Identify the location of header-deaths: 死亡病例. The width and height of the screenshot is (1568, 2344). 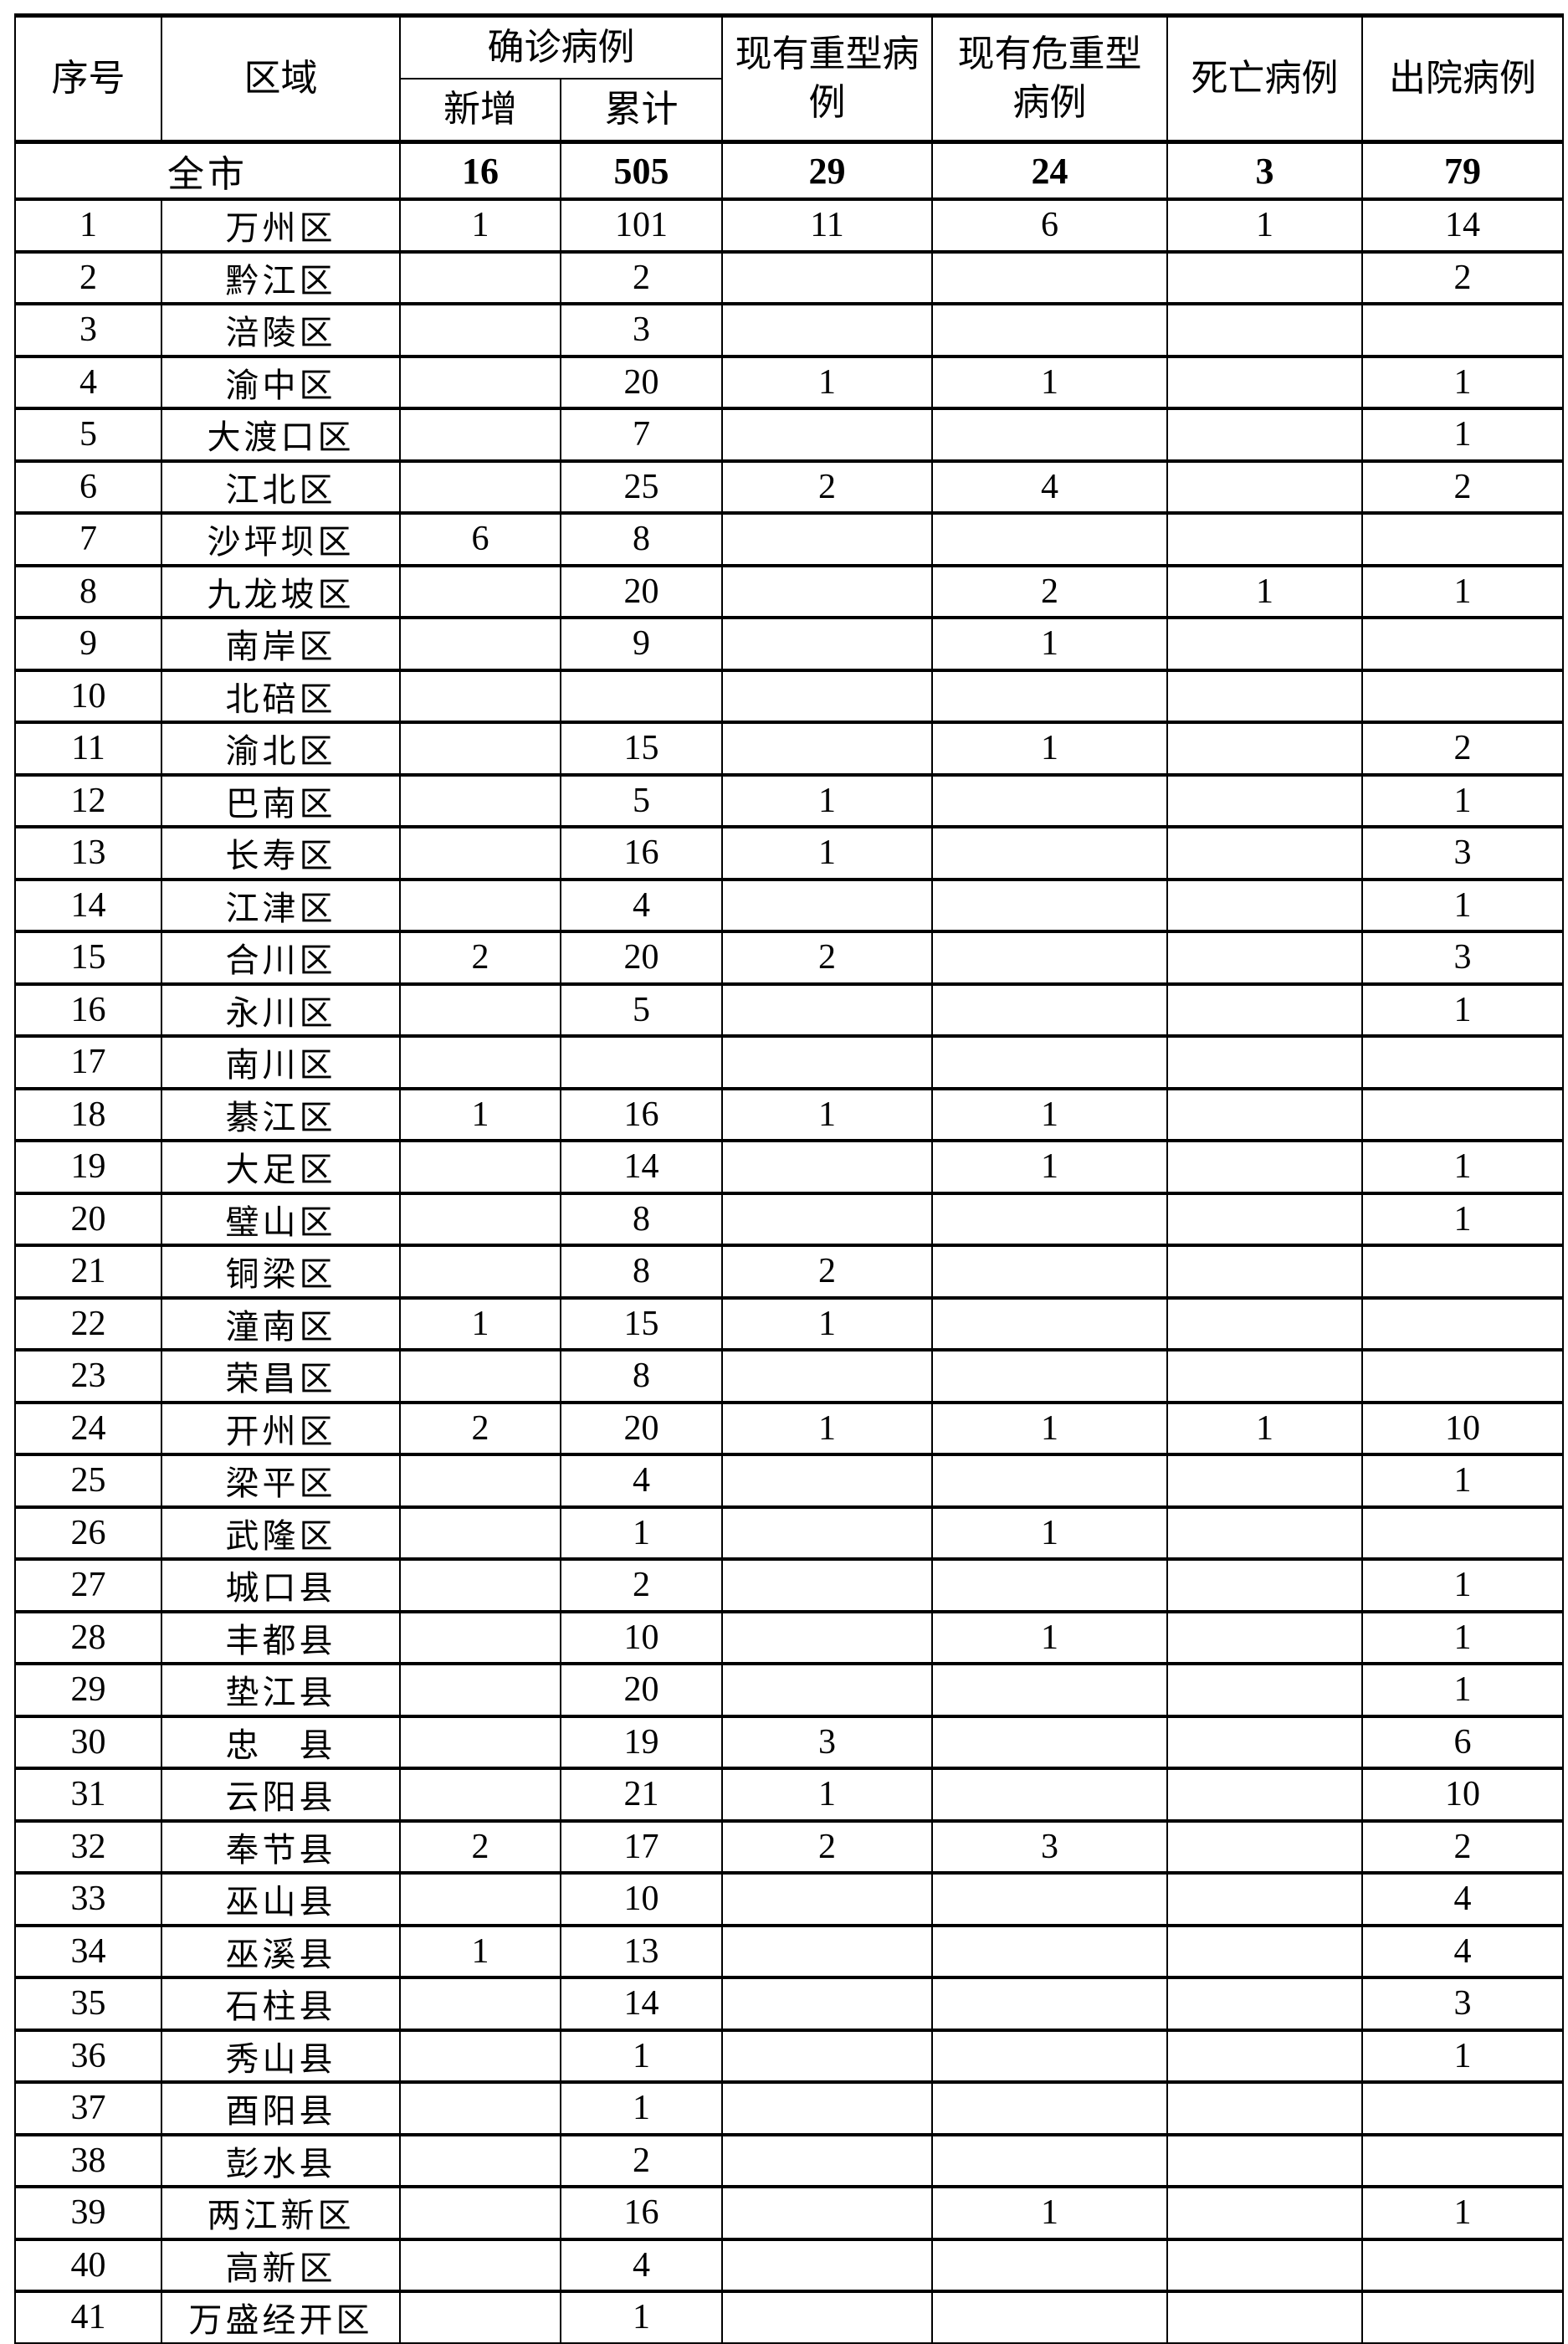
(1265, 79).